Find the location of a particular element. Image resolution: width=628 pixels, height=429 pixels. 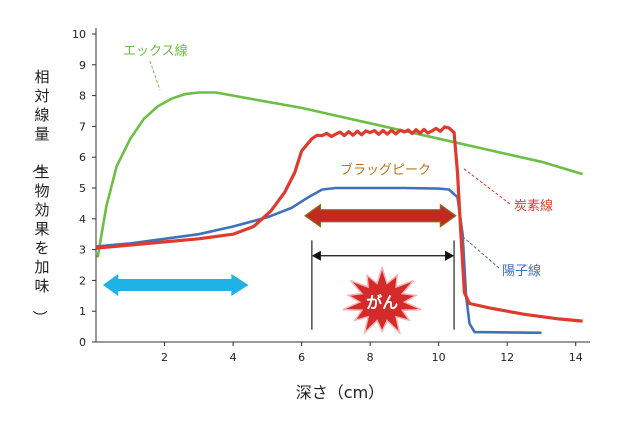

tumor-width-arrow-left is located at coordinates (316, 255).